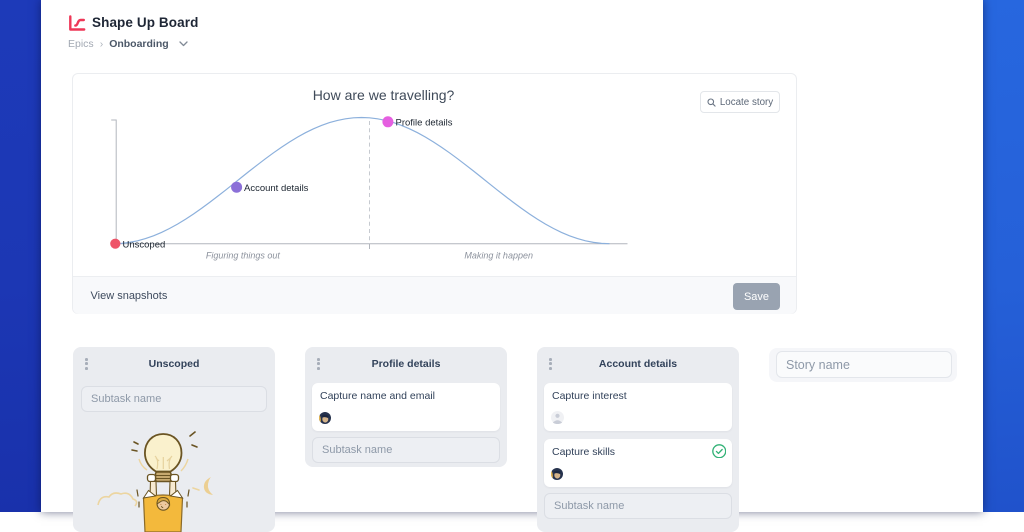 Image resolution: width=1024 pixels, height=532 pixels. What do you see at coordinates (243, 256) in the screenshot?
I see `svg-text: Figuring things out` at bounding box center [243, 256].